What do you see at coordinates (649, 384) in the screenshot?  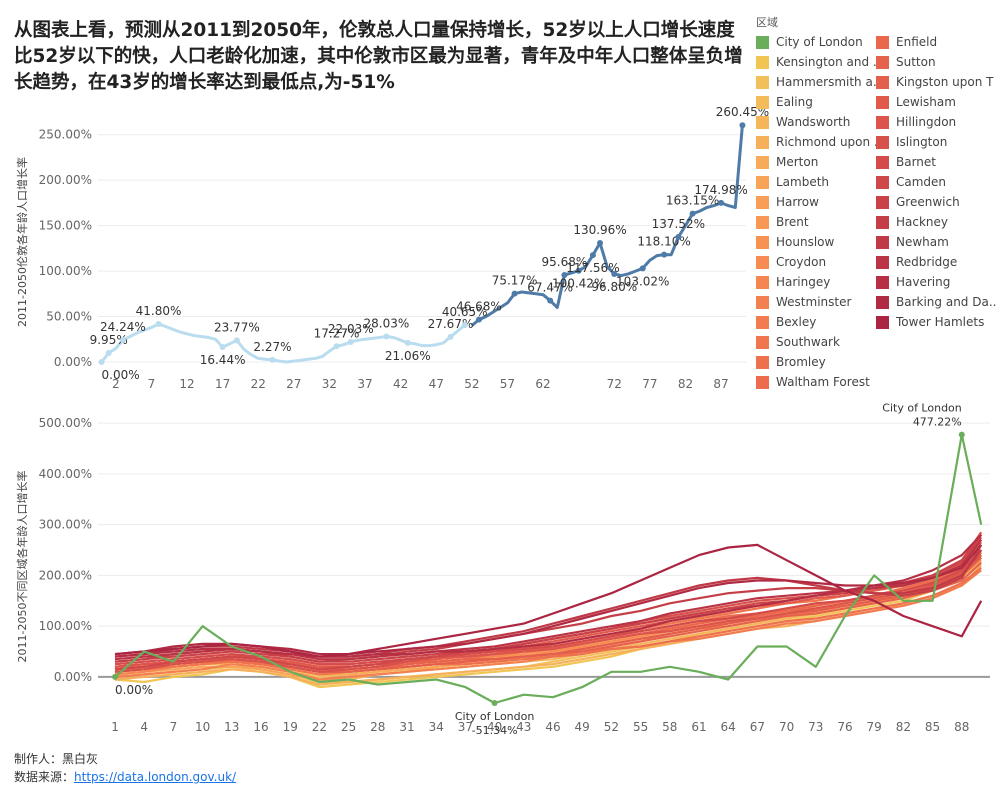 I see `x-tick-label: 77` at bounding box center [649, 384].